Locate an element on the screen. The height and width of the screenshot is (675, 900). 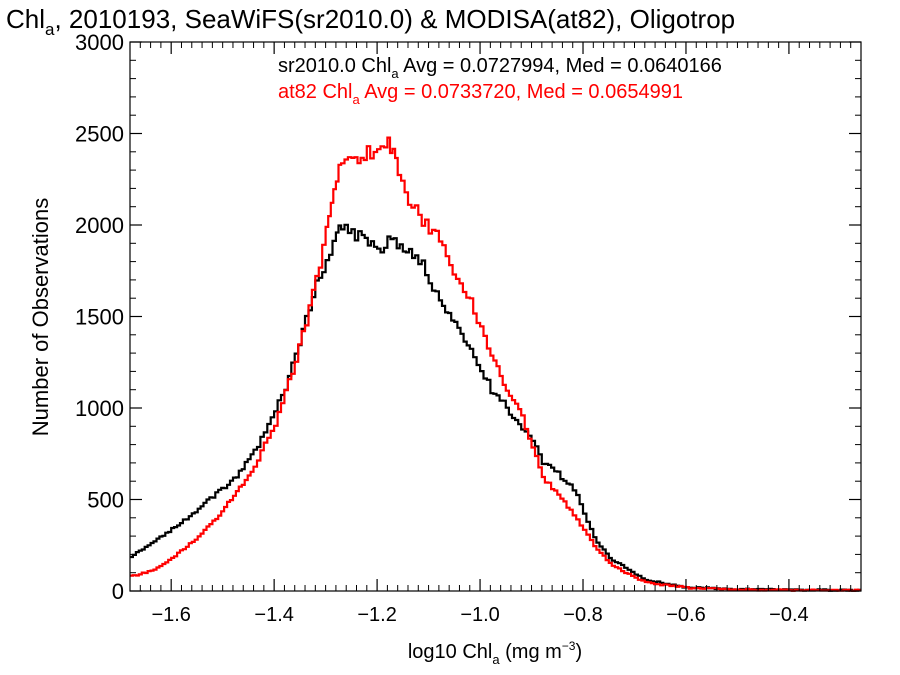
x-axis-label-superscript: −3 is located at coordinates (569, 646).